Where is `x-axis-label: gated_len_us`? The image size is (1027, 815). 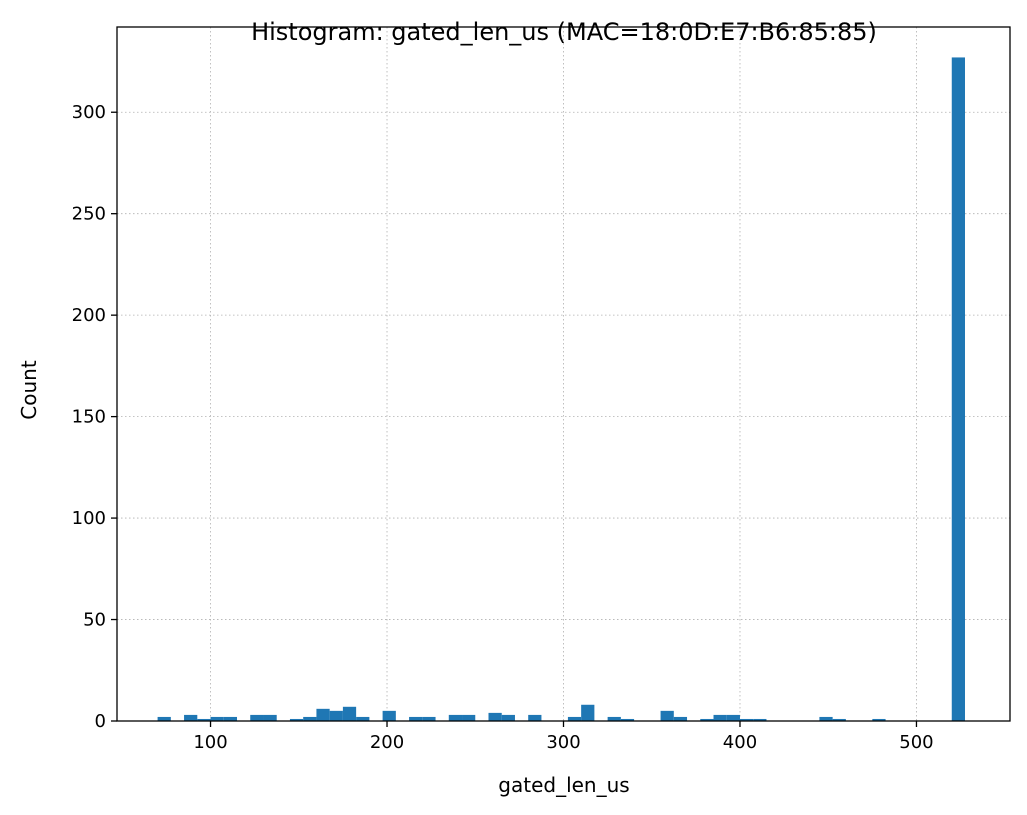
x-axis-label: gated_len_us is located at coordinates (563, 785).